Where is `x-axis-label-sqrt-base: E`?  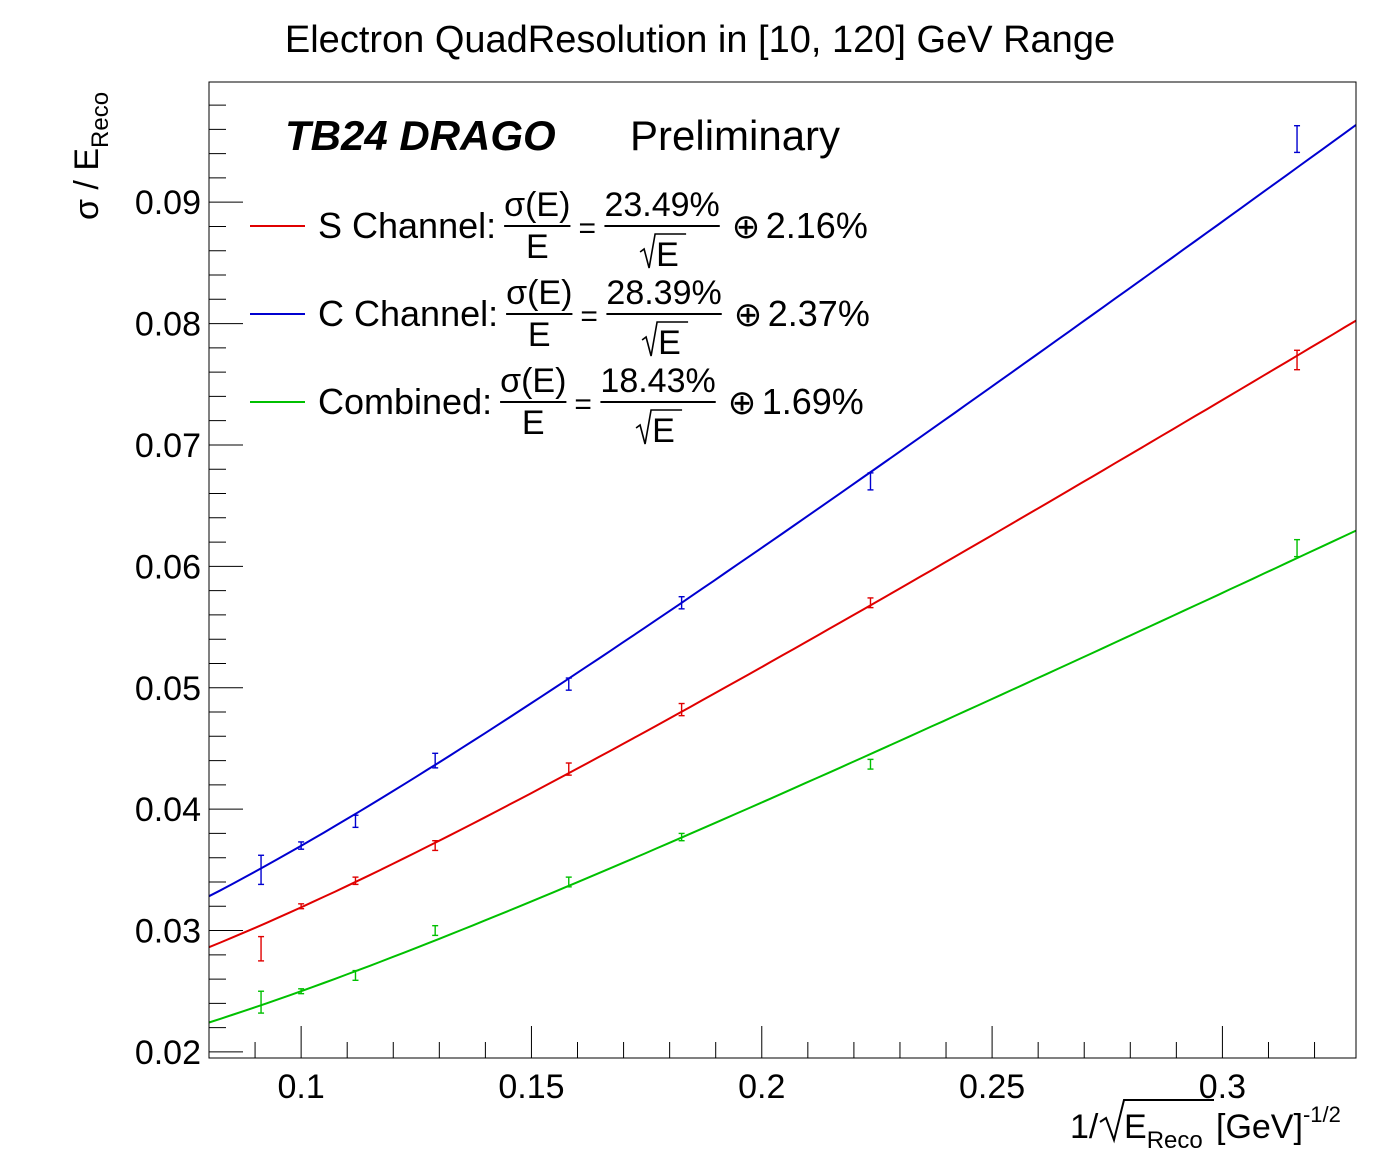 x-axis-label-sqrt-base: E is located at coordinates (1135, 1127).